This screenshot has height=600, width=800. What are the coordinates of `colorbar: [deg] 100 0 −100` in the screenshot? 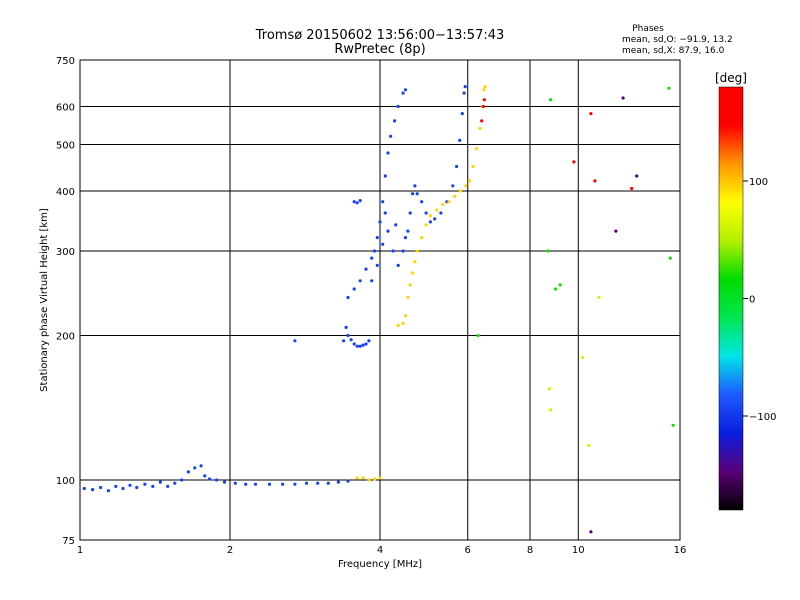 It's located at (745, 291).